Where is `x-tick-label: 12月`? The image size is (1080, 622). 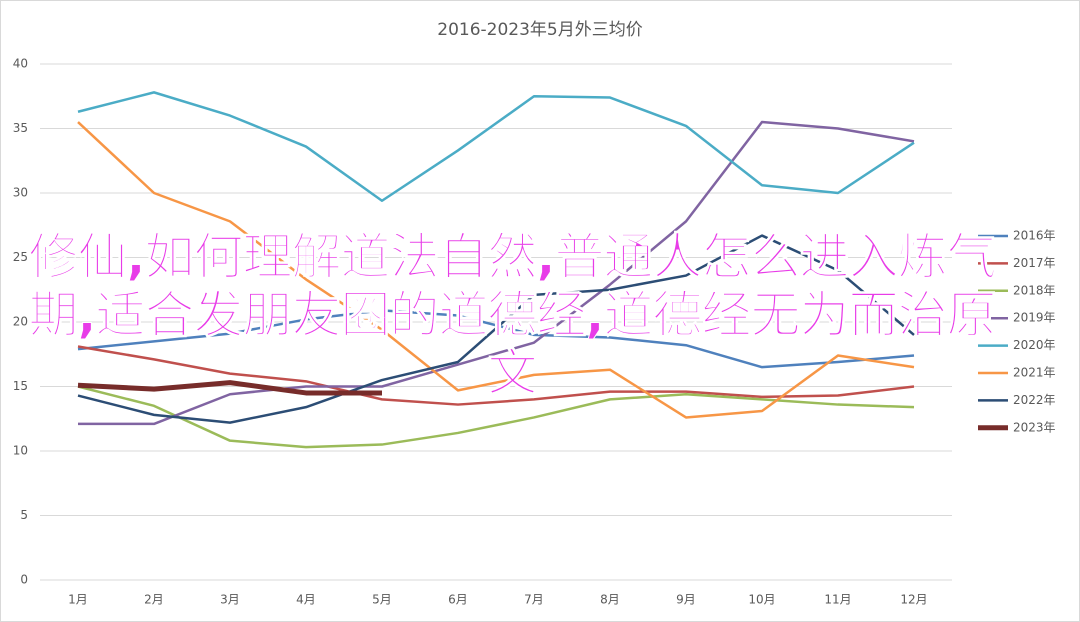
x-tick-label: 12月 is located at coordinates (913, 600).